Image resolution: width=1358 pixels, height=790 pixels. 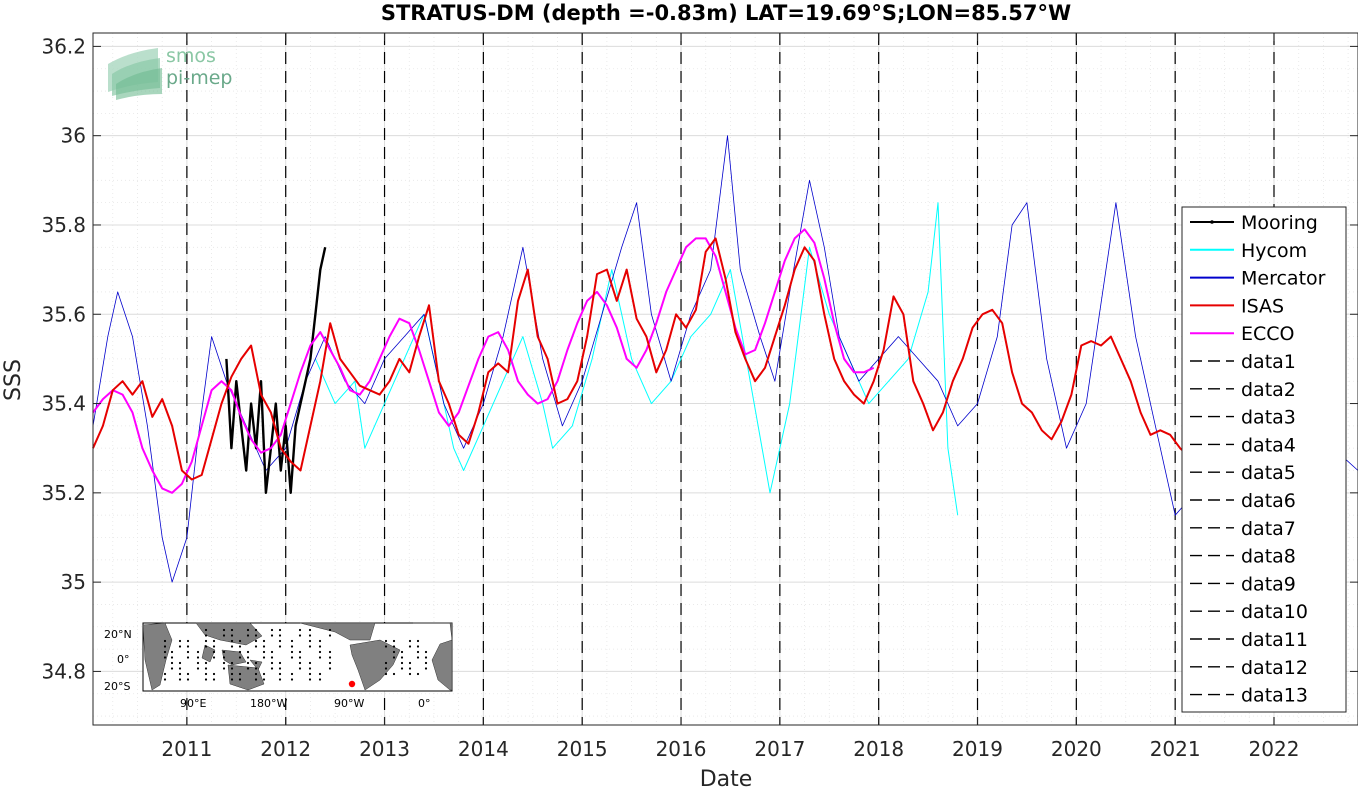 What do you see at coordinates (1249, 612) in the screenshot?
I see `legend-item-data10: data10` at bounding box center [1249, 612].